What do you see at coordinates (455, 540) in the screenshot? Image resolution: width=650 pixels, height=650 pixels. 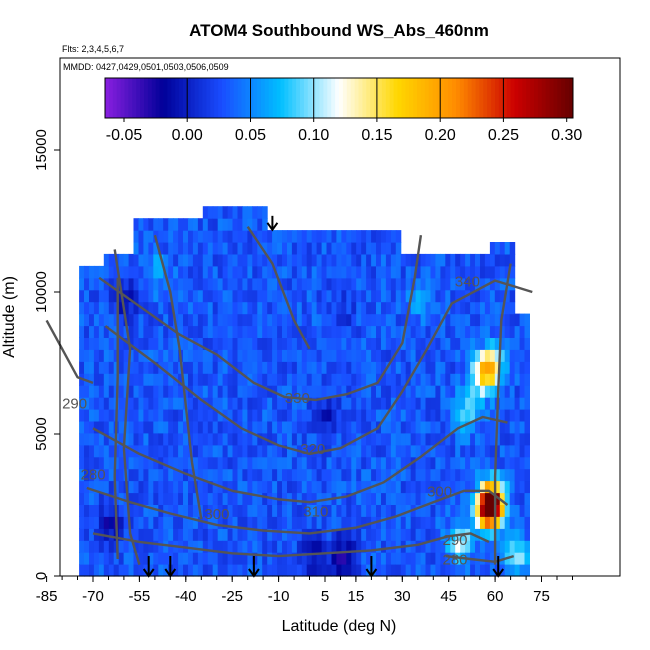 I see `contour-label: 290` at bounding box center [455, 540].